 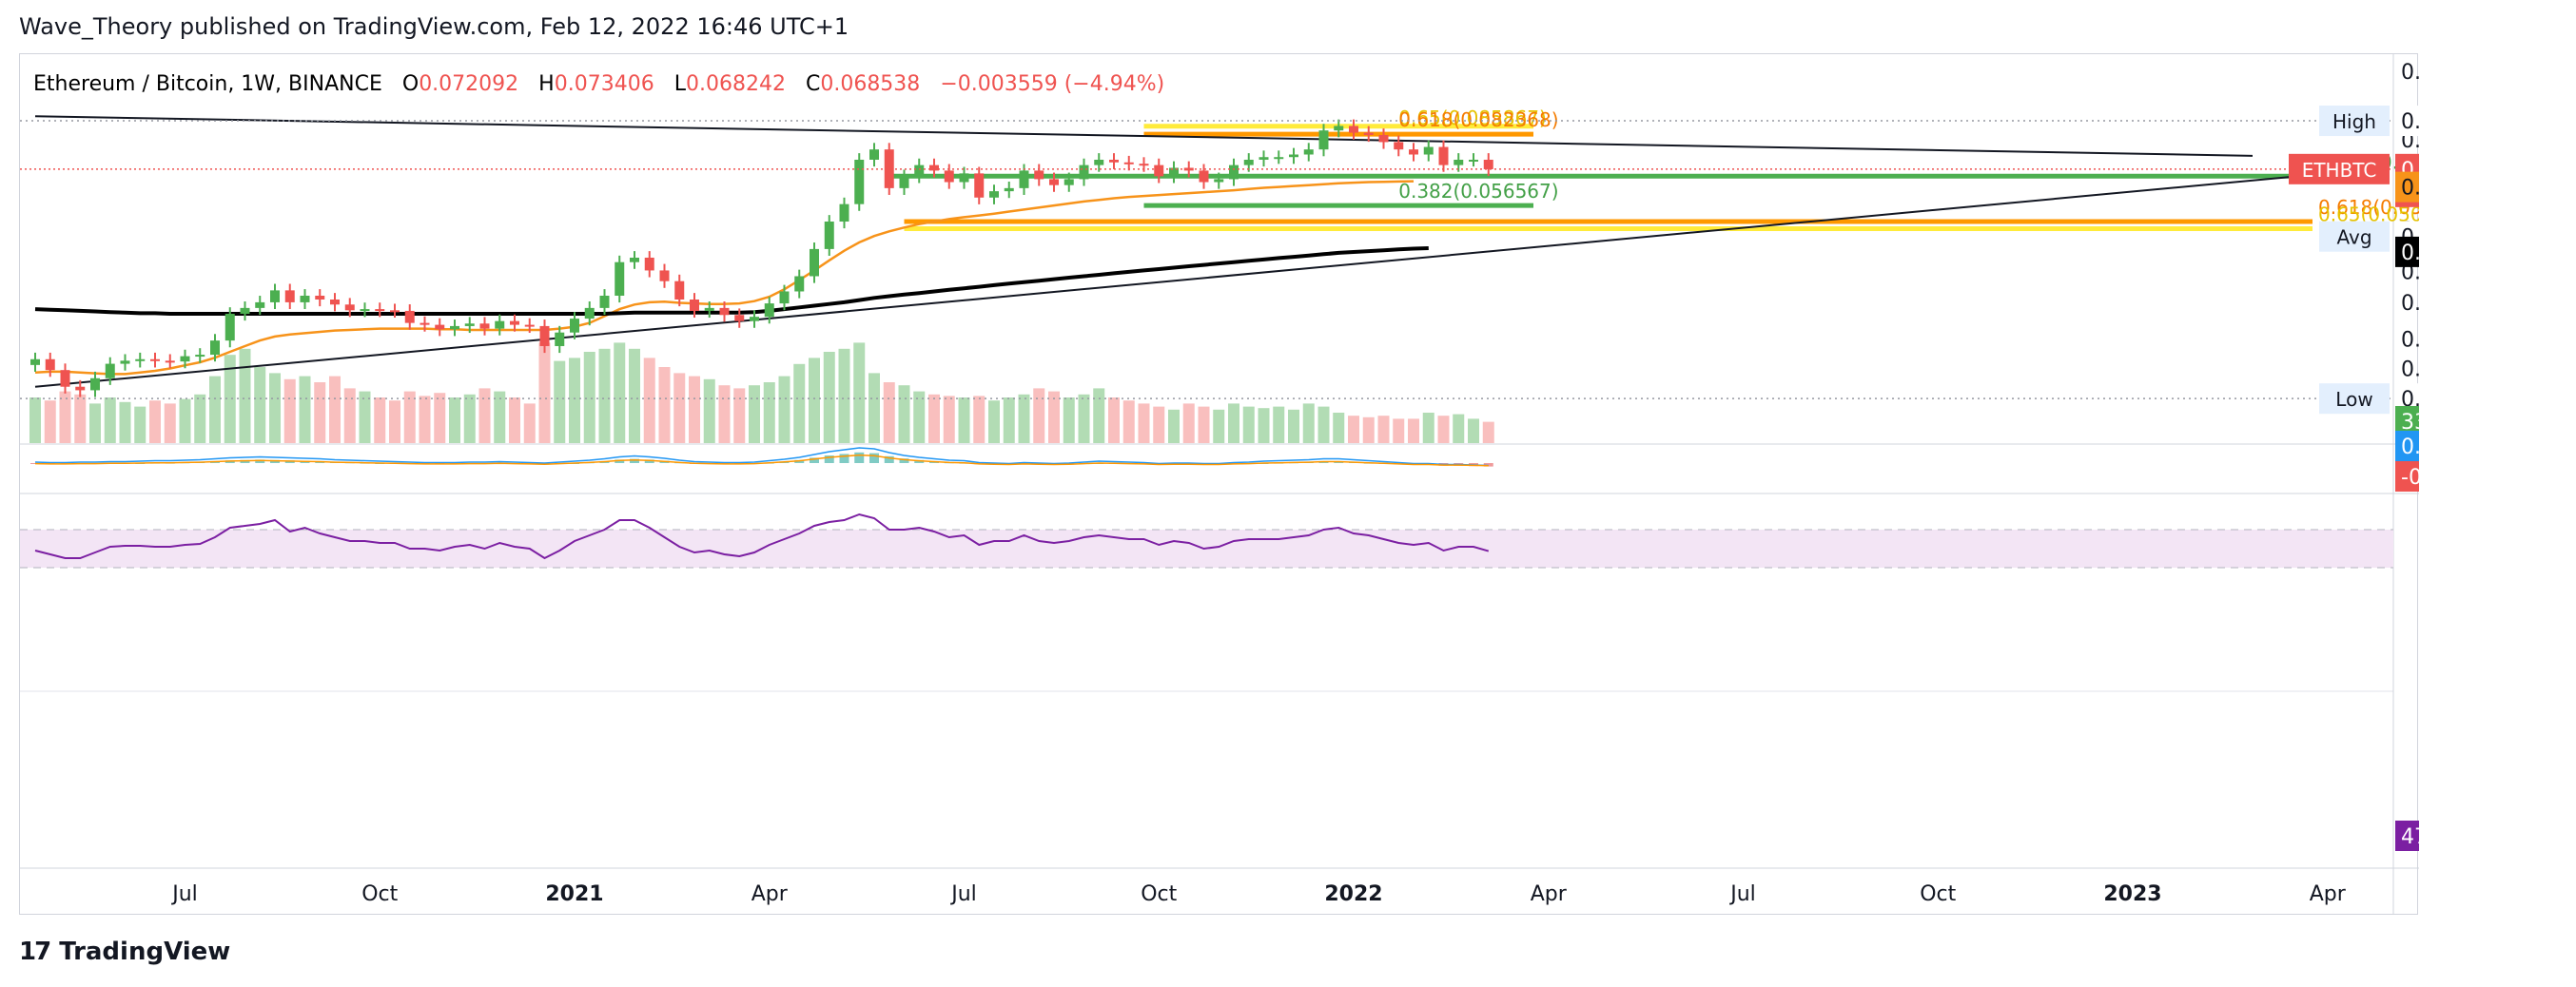 I want to click on legend-symbol: Ethereum / Bitcoin, 1W, BINANCE, so click(x=207, y=84).